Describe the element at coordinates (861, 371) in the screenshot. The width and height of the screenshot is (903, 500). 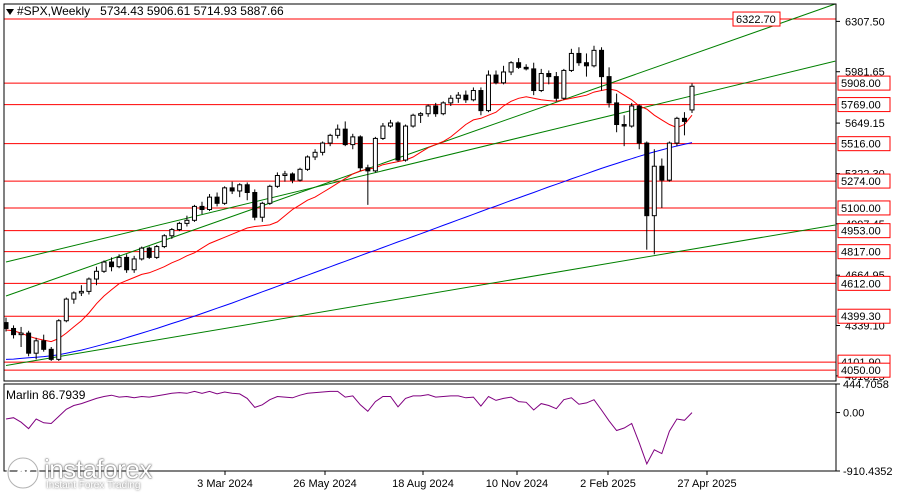
I see `level-label: 4050.00` at that location.